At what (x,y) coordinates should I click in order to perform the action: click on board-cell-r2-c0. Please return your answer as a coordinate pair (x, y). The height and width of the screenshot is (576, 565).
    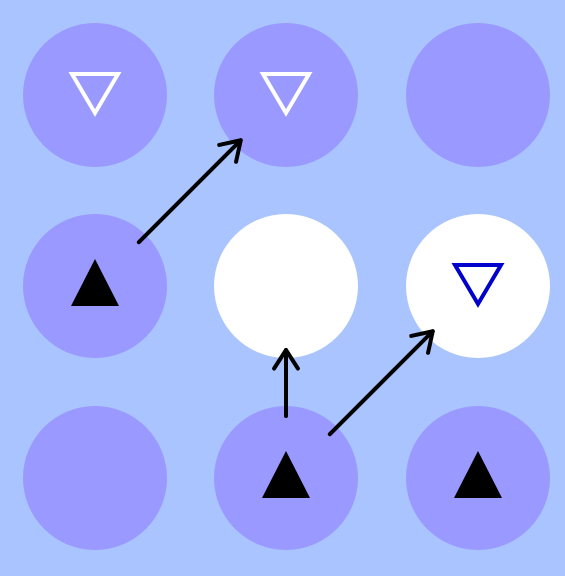
    Looking at the image, I should click on (95, 478).